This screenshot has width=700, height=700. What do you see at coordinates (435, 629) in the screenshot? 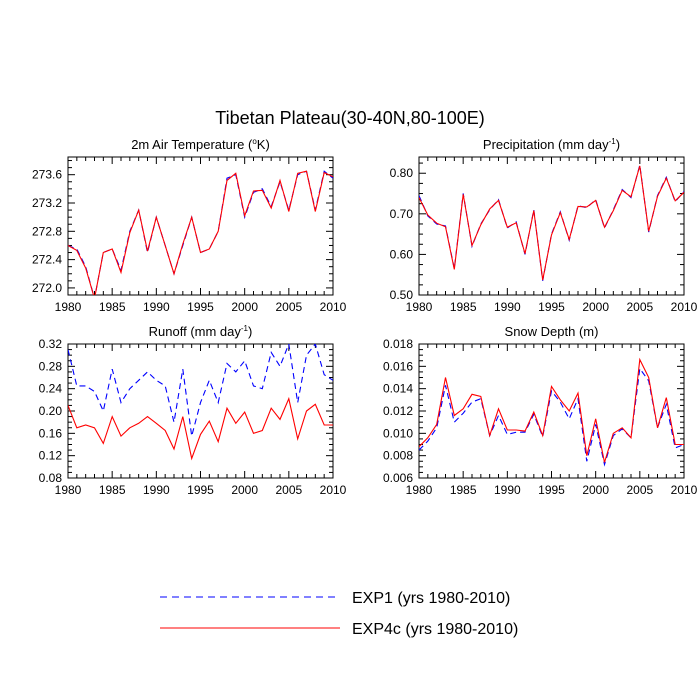
I see `legend-label-exp4c: EXP4c (yrs 1980-2010)` at bounding box center [435, 629].